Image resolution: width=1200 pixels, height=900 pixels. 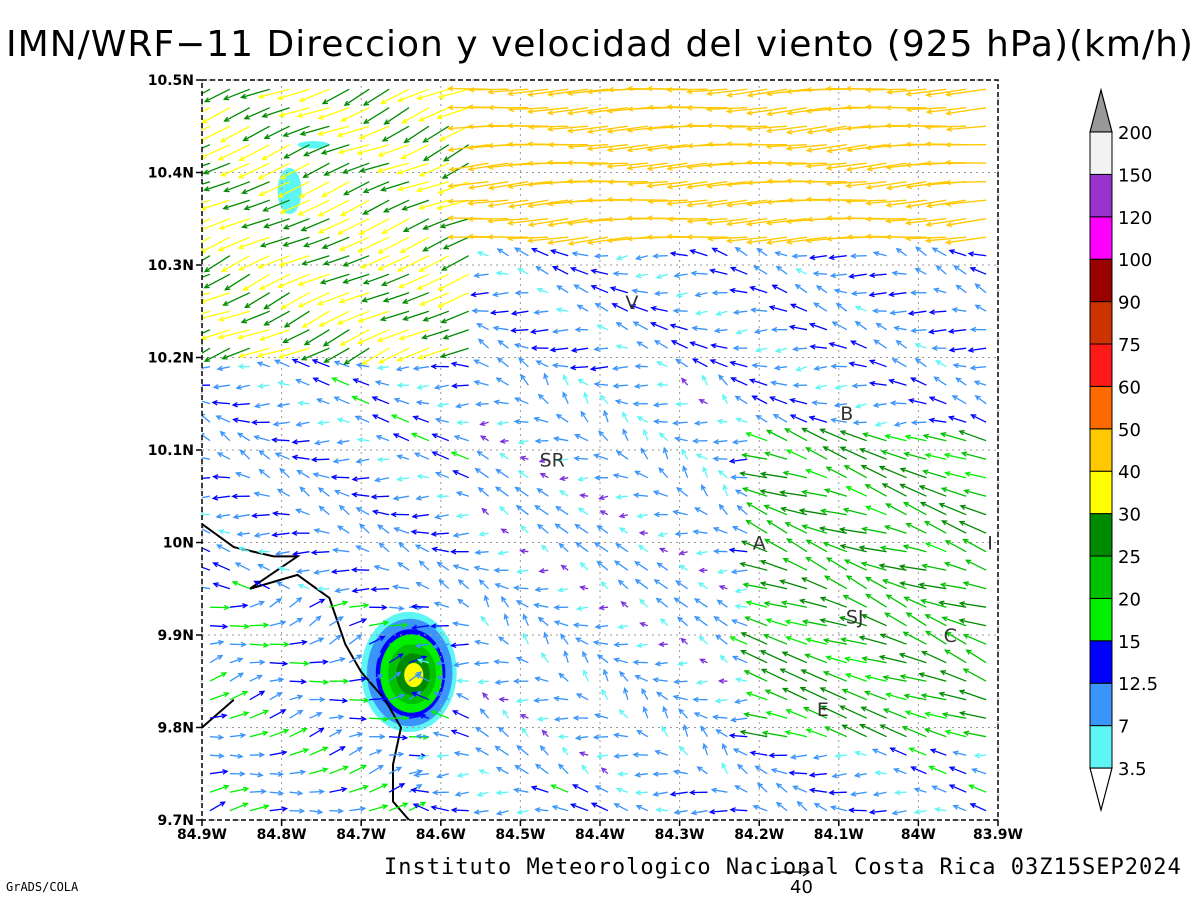 What do you see at coordinates (759, 544) in the screenshot?
I see `station-label: A` at bounding box center [759, 544].